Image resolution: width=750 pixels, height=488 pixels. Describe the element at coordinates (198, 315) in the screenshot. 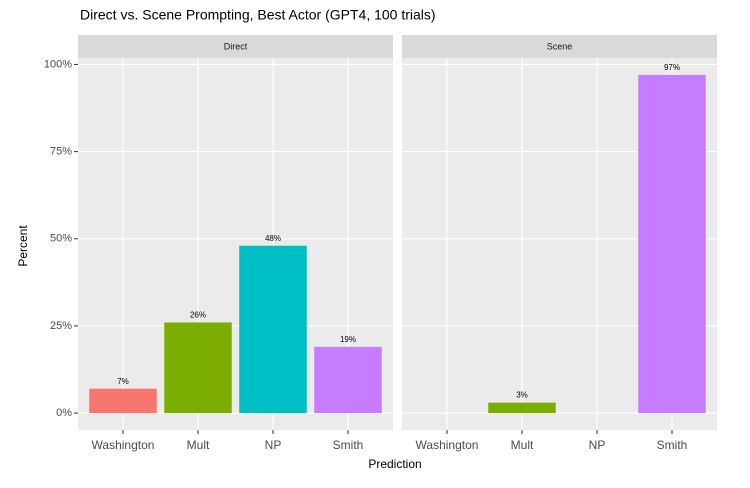

I see `value-label: 26%` at that location.